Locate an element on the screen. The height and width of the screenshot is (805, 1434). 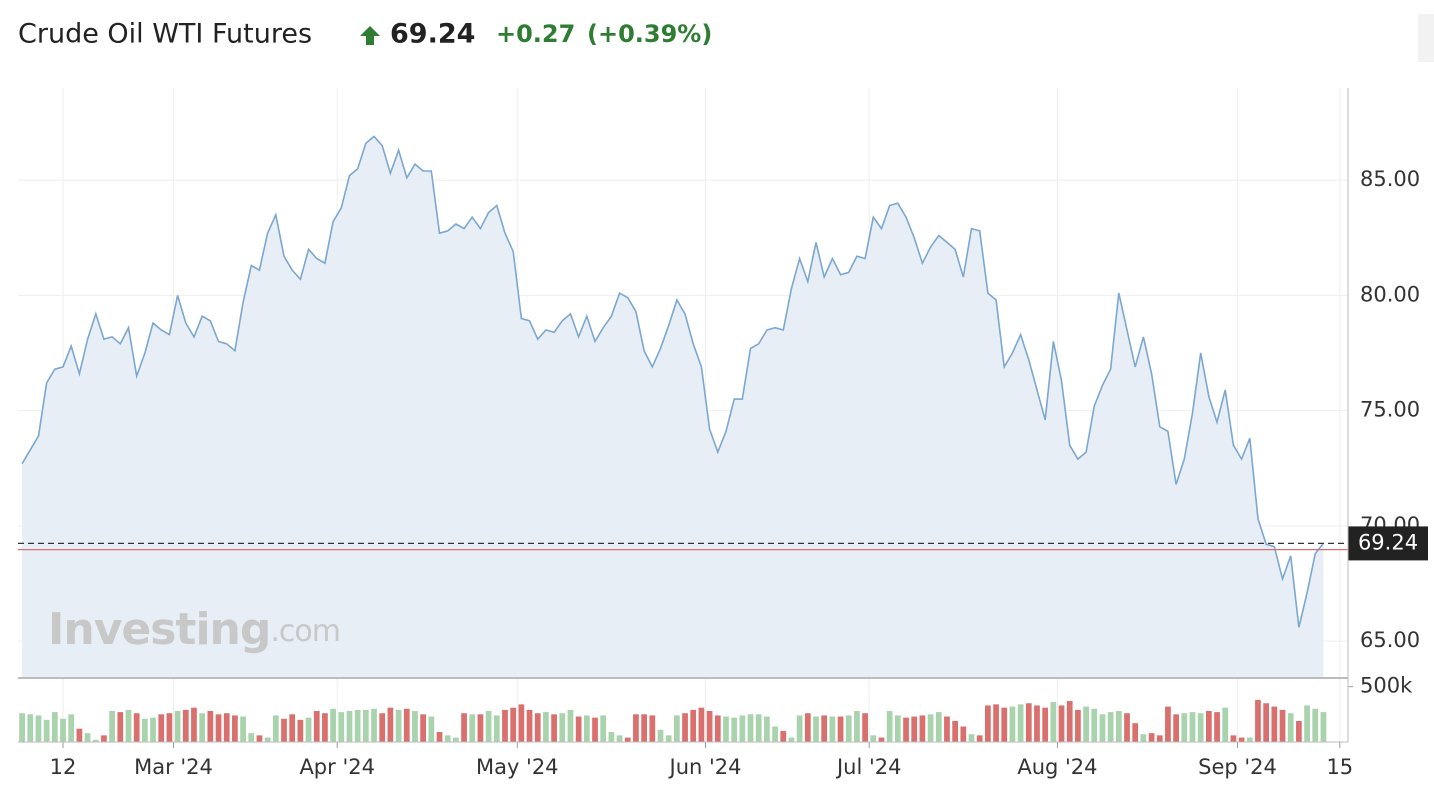
up-arrow is located at coordinates (370, 35).